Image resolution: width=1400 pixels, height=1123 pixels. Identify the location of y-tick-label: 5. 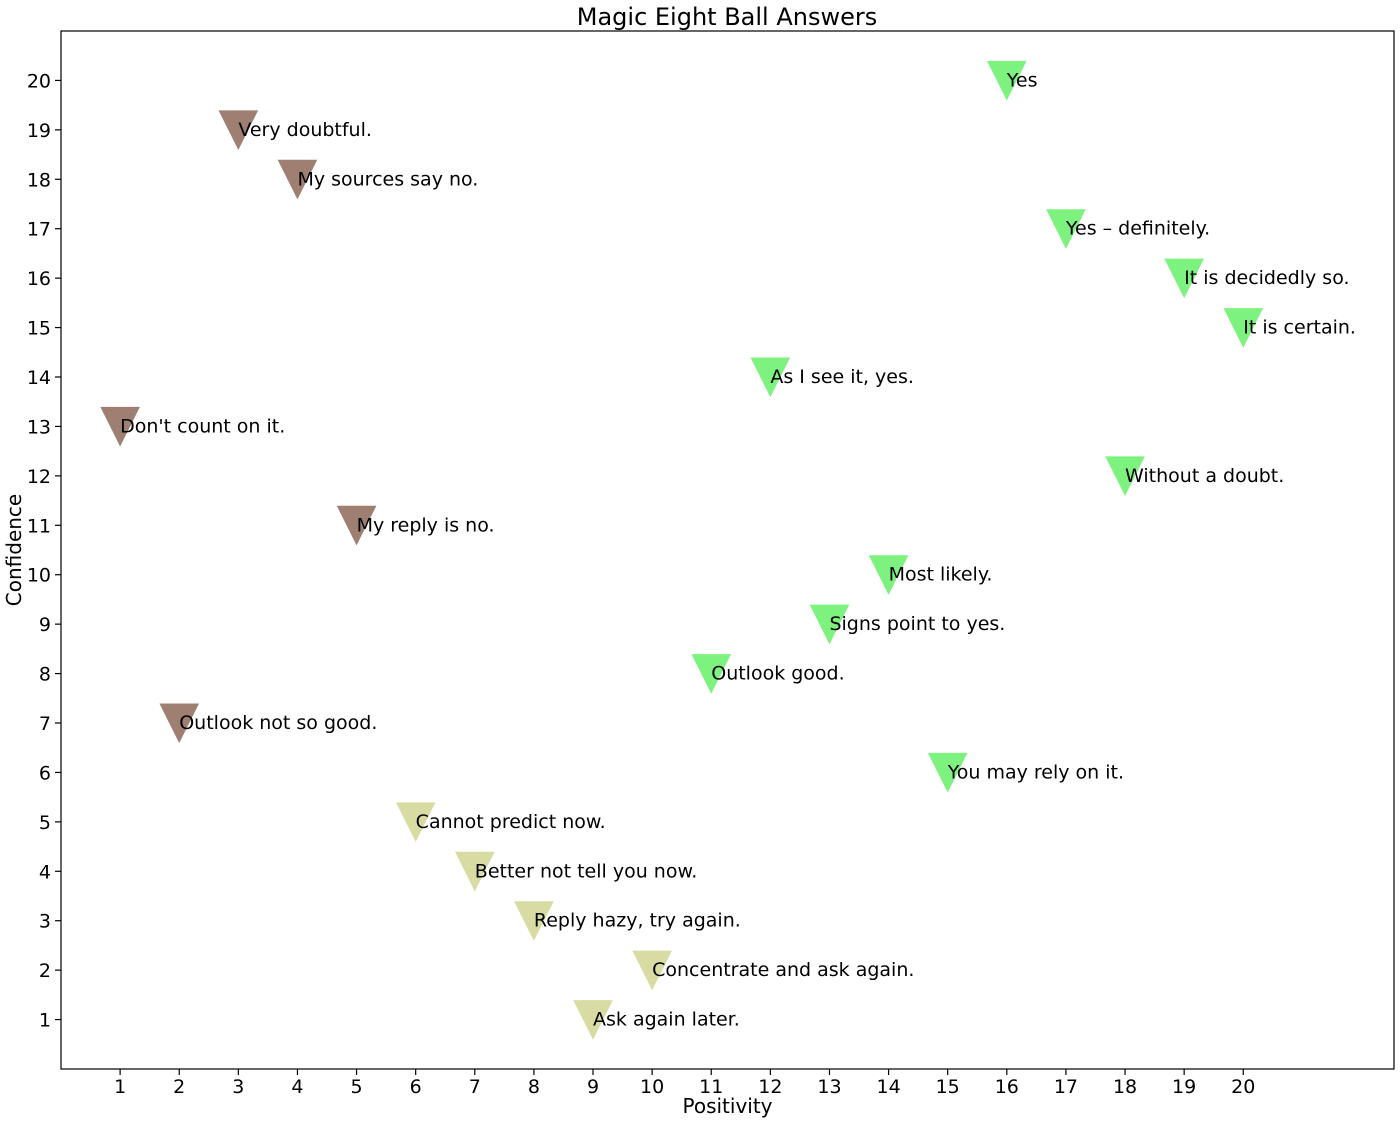
(45, 823).